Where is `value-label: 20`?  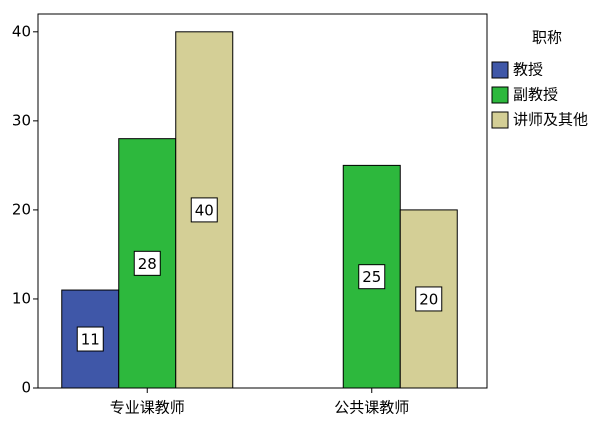
value-label: 20 is located at coordinates (428, 299).